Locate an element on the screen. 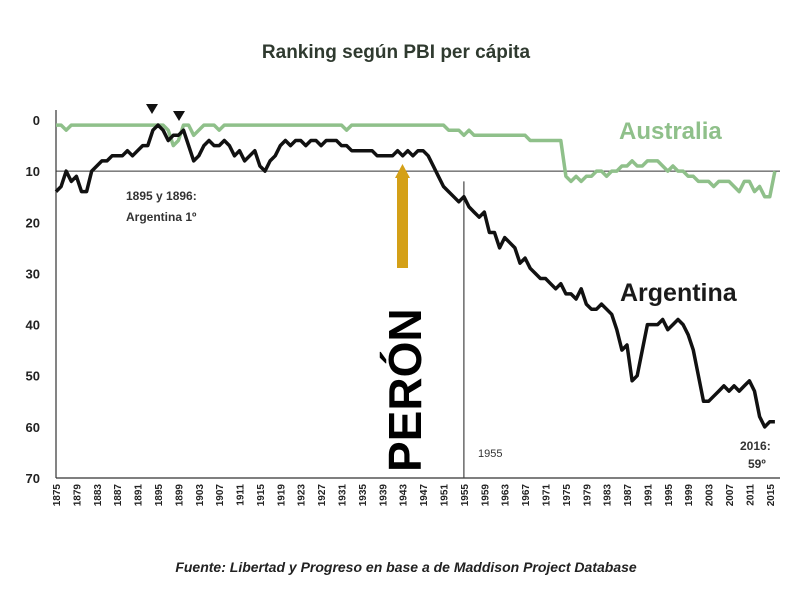  x-tick-label: 1935 is located at coordinates (363, 495).